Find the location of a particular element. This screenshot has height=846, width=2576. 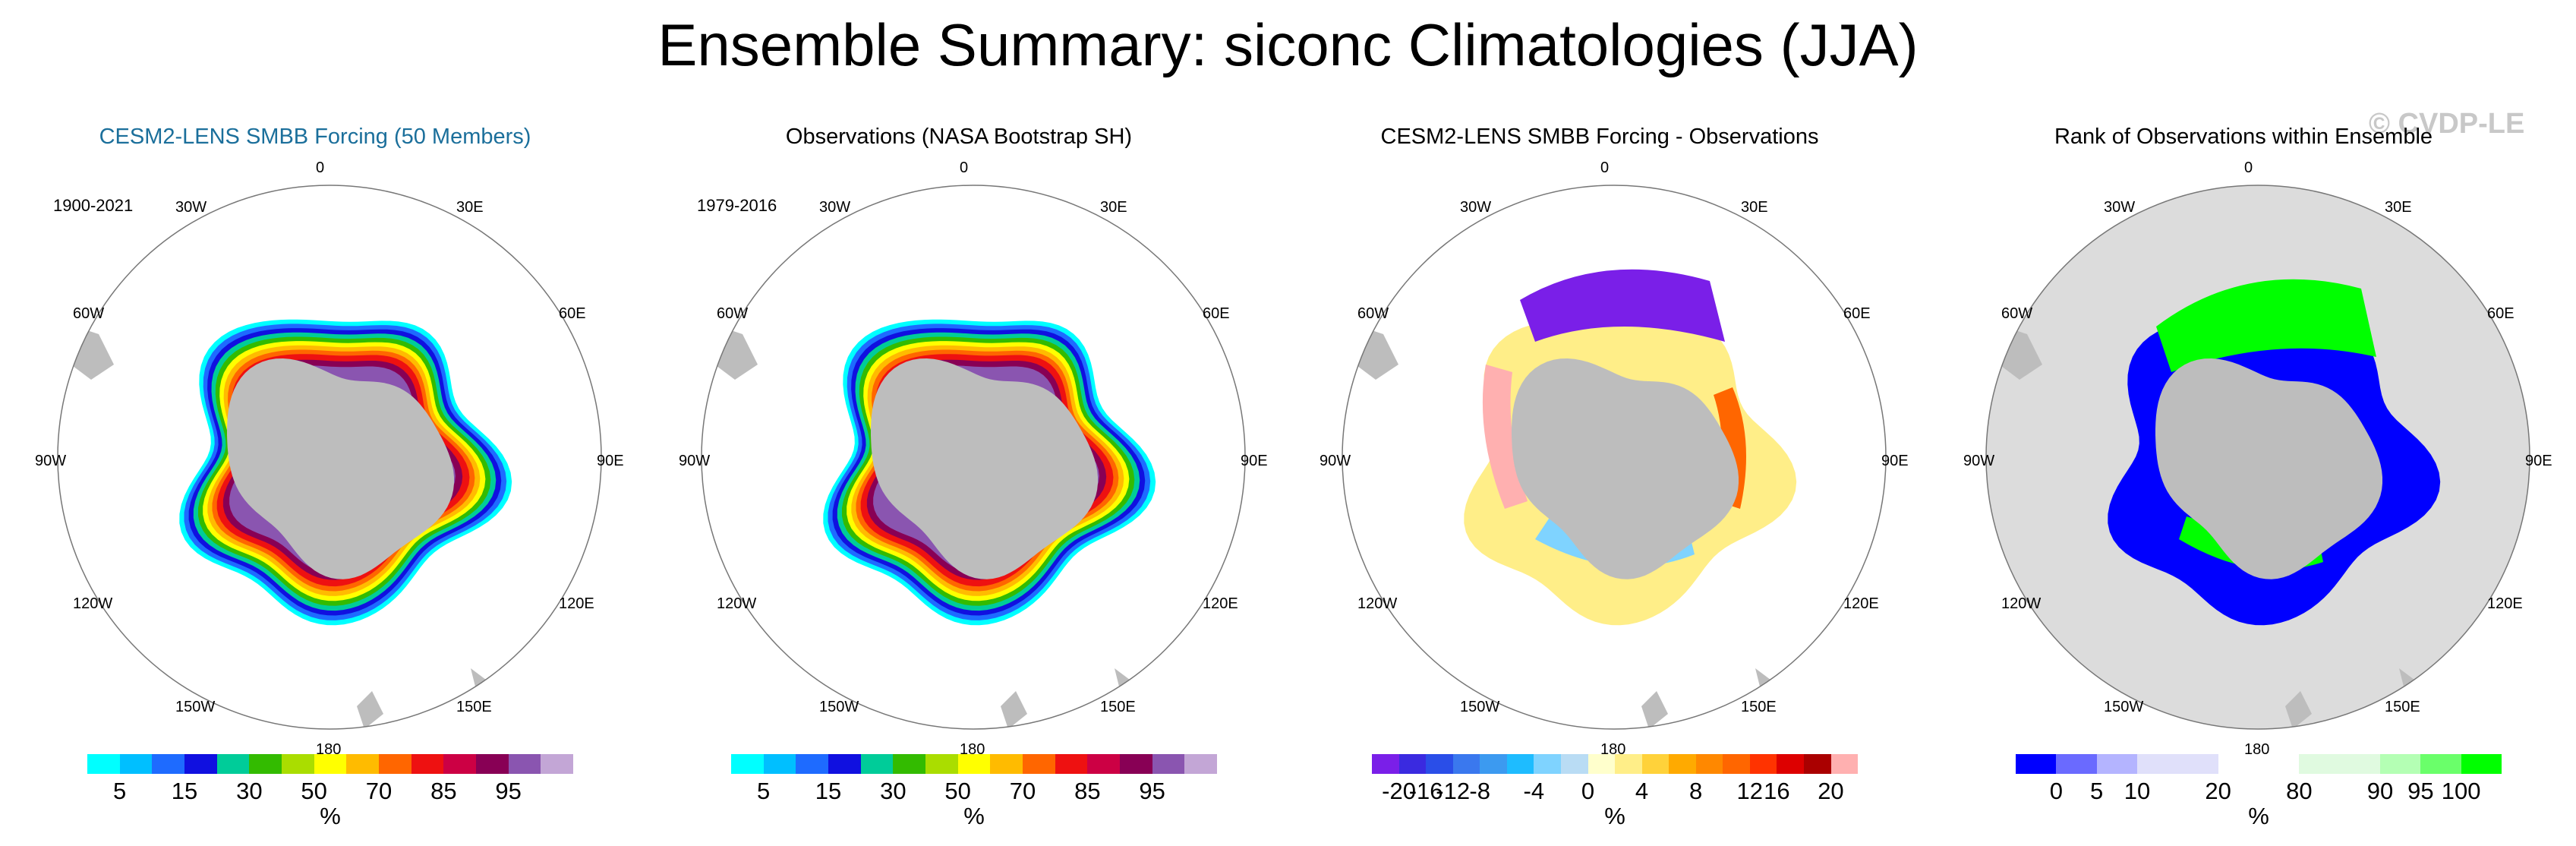

longitude-label: 120E is located at coordinates (1220, 603).